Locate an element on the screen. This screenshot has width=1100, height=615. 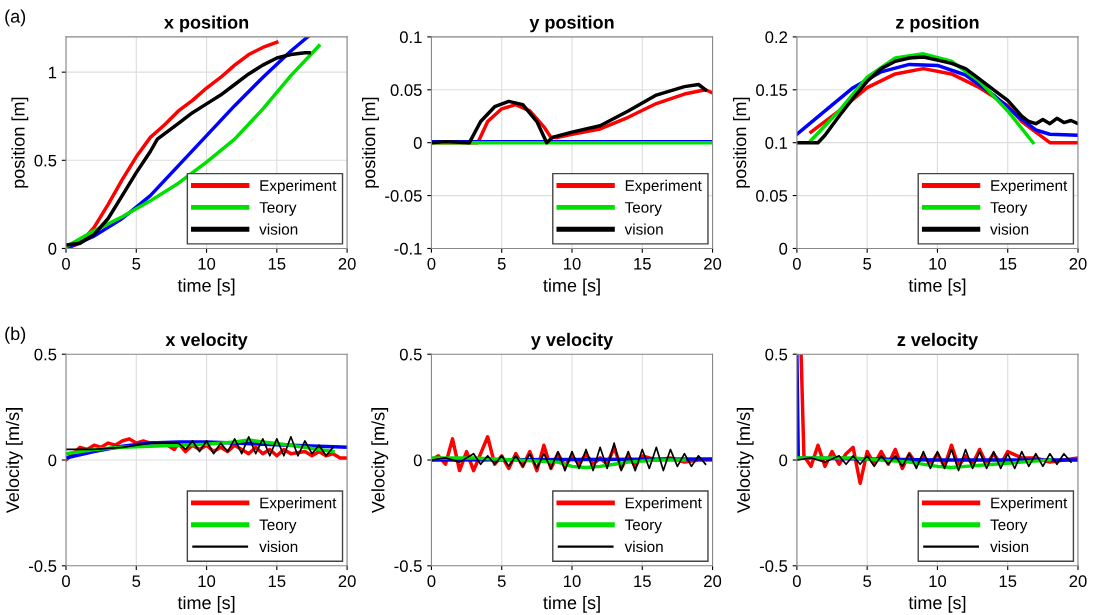
y-tick-label: 1 is located at coordinates (52, 72).